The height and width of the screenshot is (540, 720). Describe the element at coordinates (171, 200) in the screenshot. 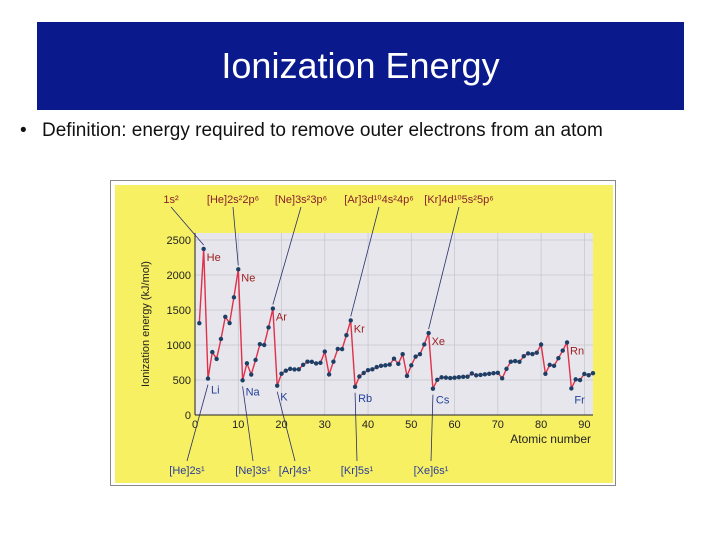

I see `top-config-label: 1s²` at that location.